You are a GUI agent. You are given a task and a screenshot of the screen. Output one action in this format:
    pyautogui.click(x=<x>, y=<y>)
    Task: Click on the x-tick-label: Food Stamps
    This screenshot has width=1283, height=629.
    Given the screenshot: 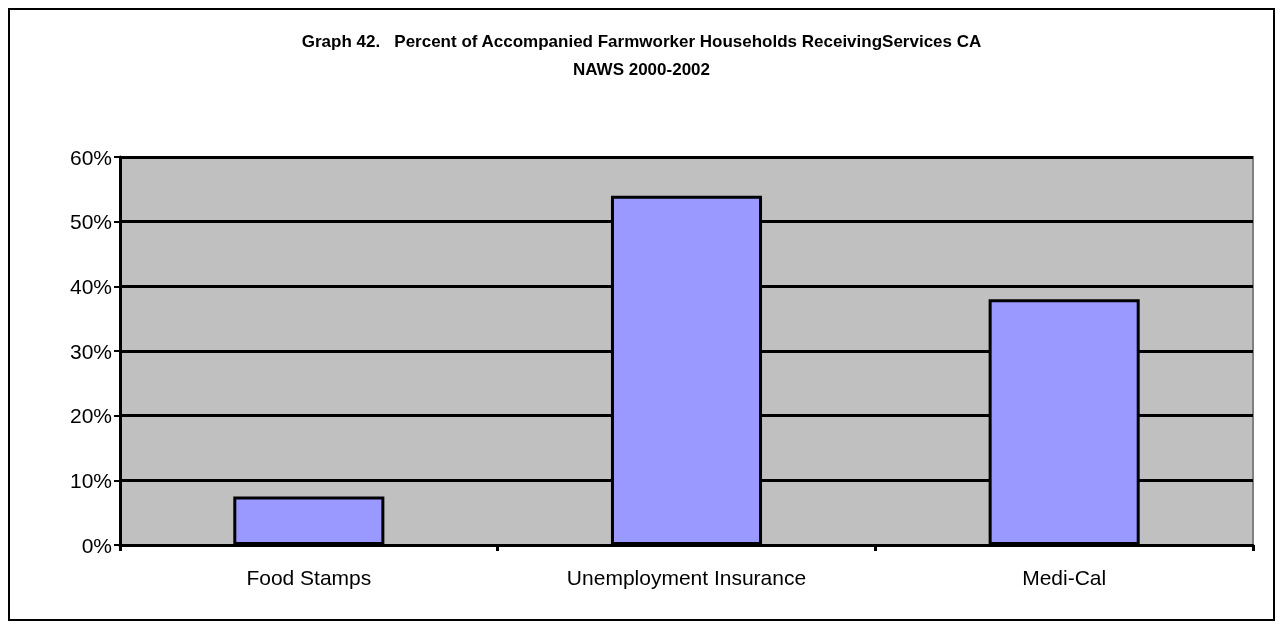 What is the action you would take?
    pyautogui.click(x=309, y=577)
    